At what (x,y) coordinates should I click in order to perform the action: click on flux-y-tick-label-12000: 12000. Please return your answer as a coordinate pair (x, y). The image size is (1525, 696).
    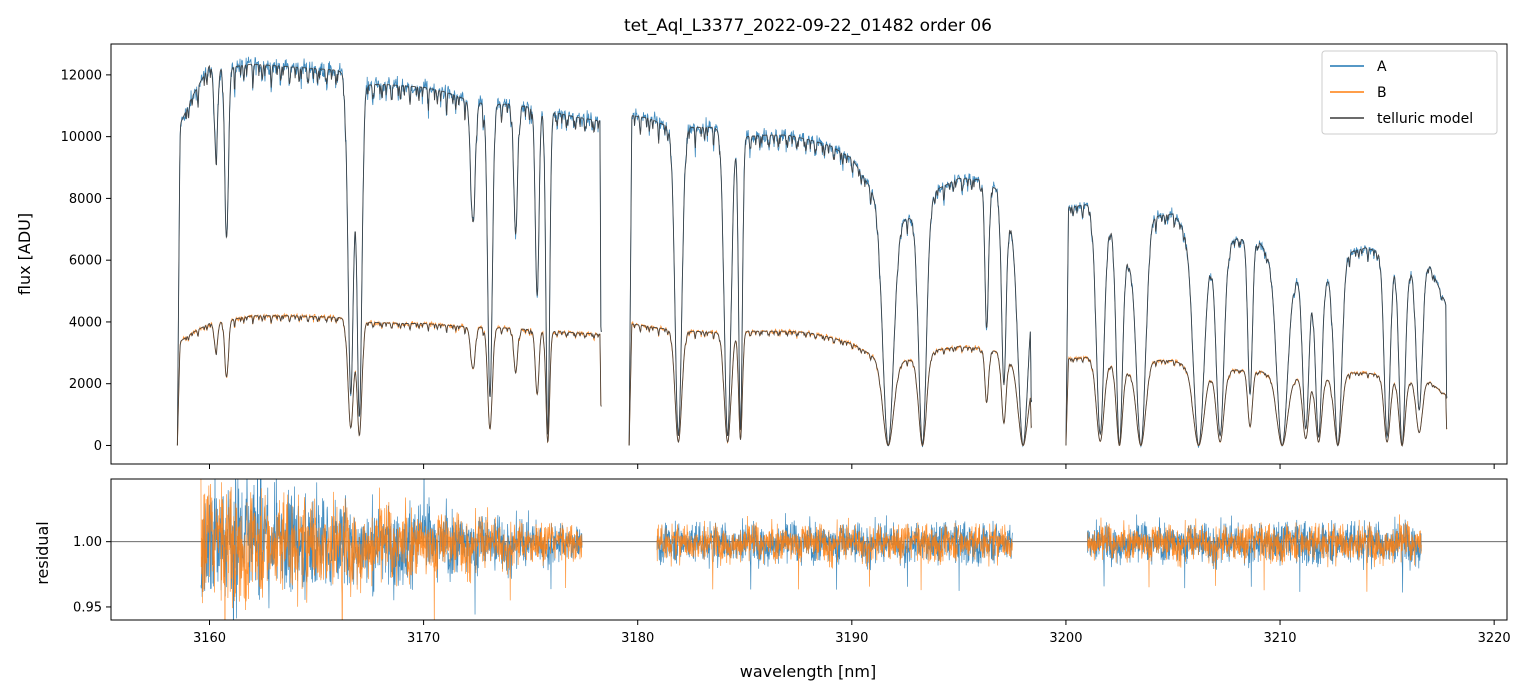
    Looking at the image, I should click on (81, 75).